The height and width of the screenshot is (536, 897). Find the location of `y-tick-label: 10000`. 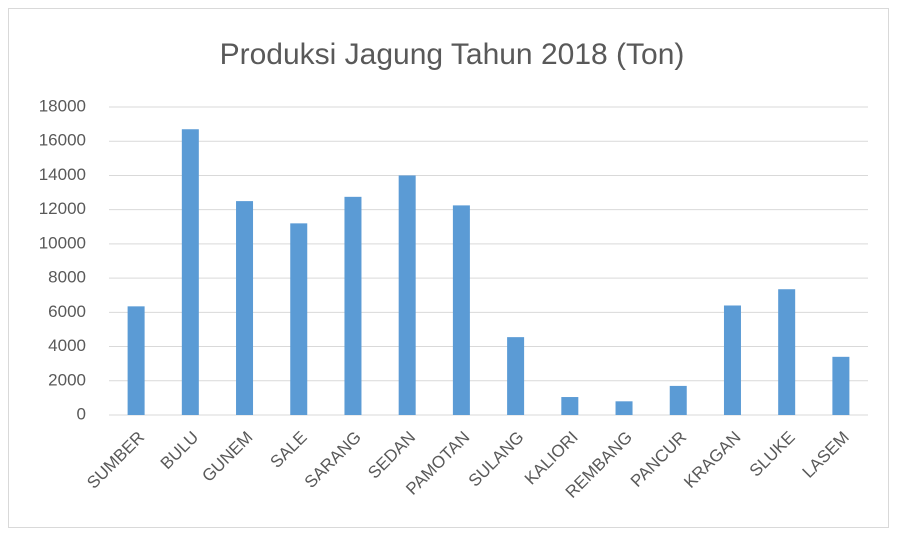

y-tick-label: 10000 is located at coordinates (62, 242).